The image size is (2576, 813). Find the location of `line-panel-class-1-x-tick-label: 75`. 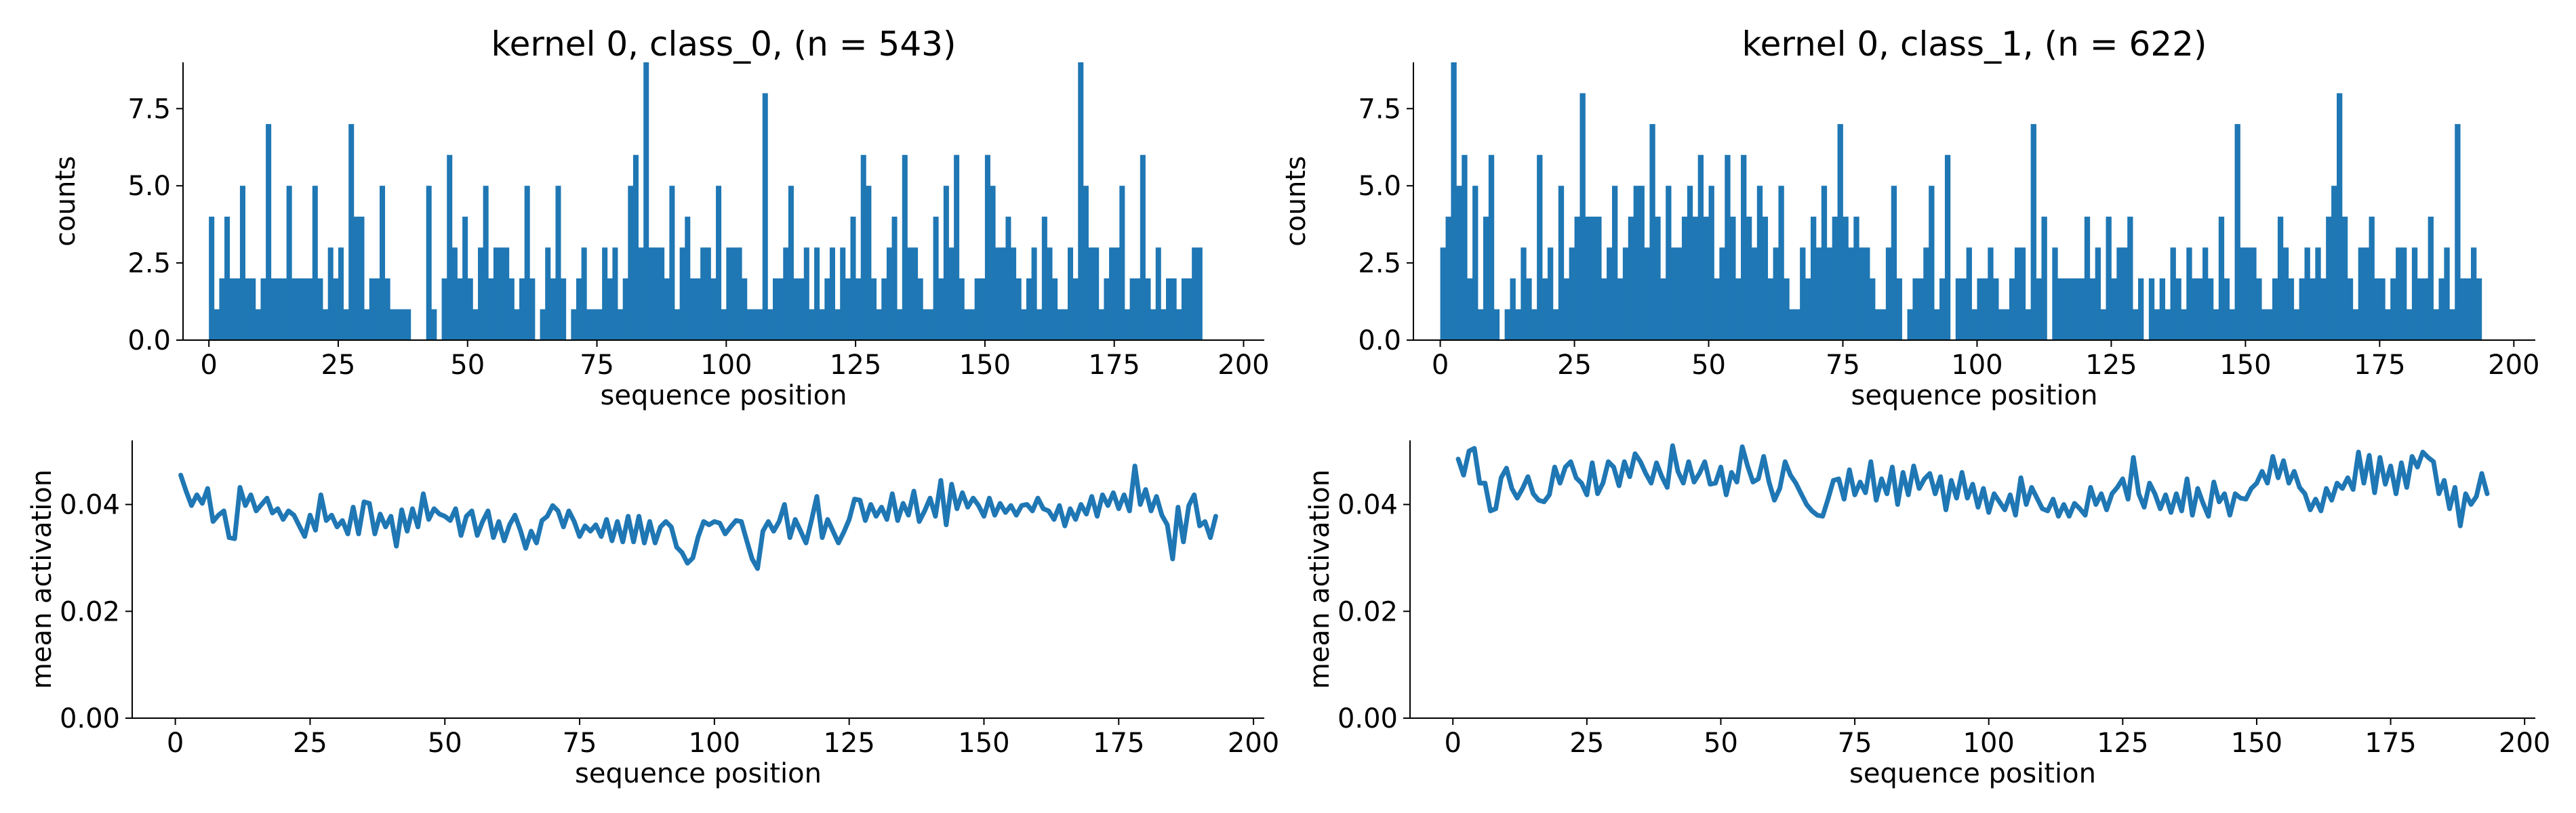

line-panel-class-1-x-tick-label: 75 is located at coordinates (1855, 743).